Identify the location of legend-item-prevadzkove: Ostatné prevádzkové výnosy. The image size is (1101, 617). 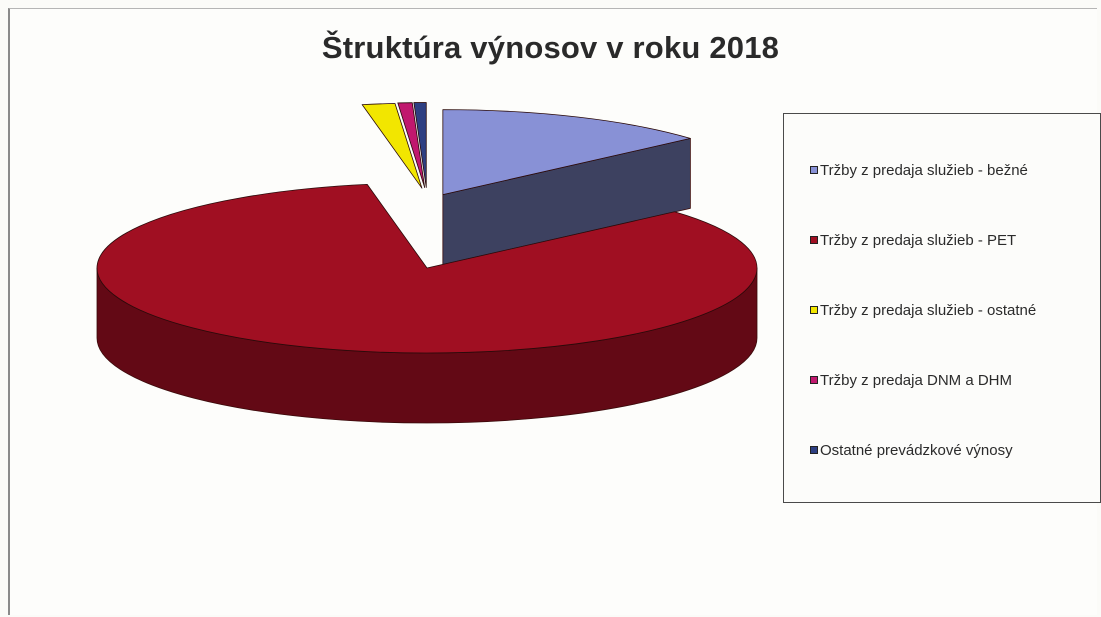
(911, 450).